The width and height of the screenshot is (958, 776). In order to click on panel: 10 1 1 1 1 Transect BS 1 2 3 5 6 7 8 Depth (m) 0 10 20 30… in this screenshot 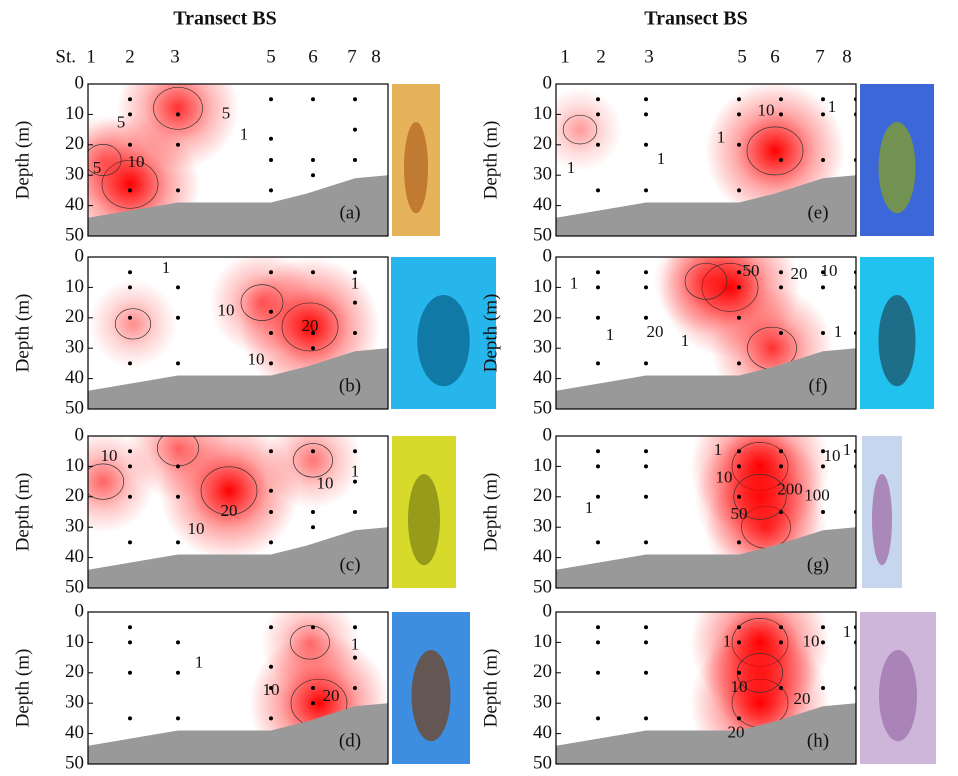, I will do `click(707, 126)`.